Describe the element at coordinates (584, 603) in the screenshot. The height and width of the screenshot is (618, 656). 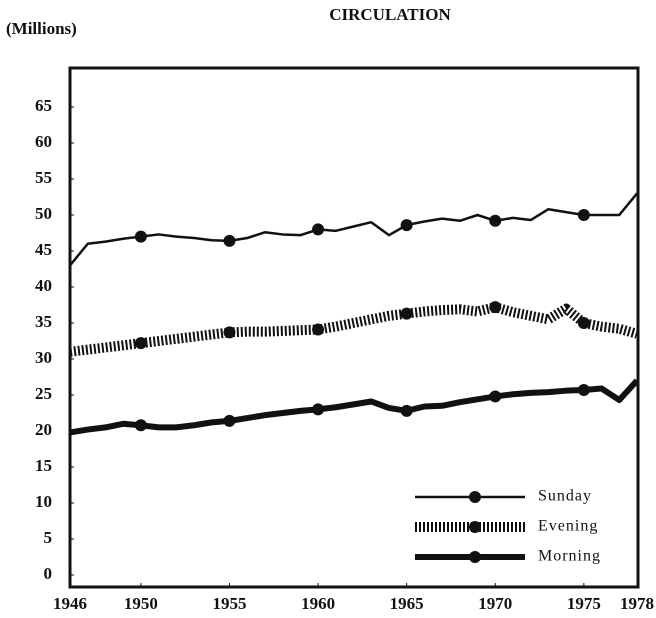
I see `x-tick-label: 1975` at that location.